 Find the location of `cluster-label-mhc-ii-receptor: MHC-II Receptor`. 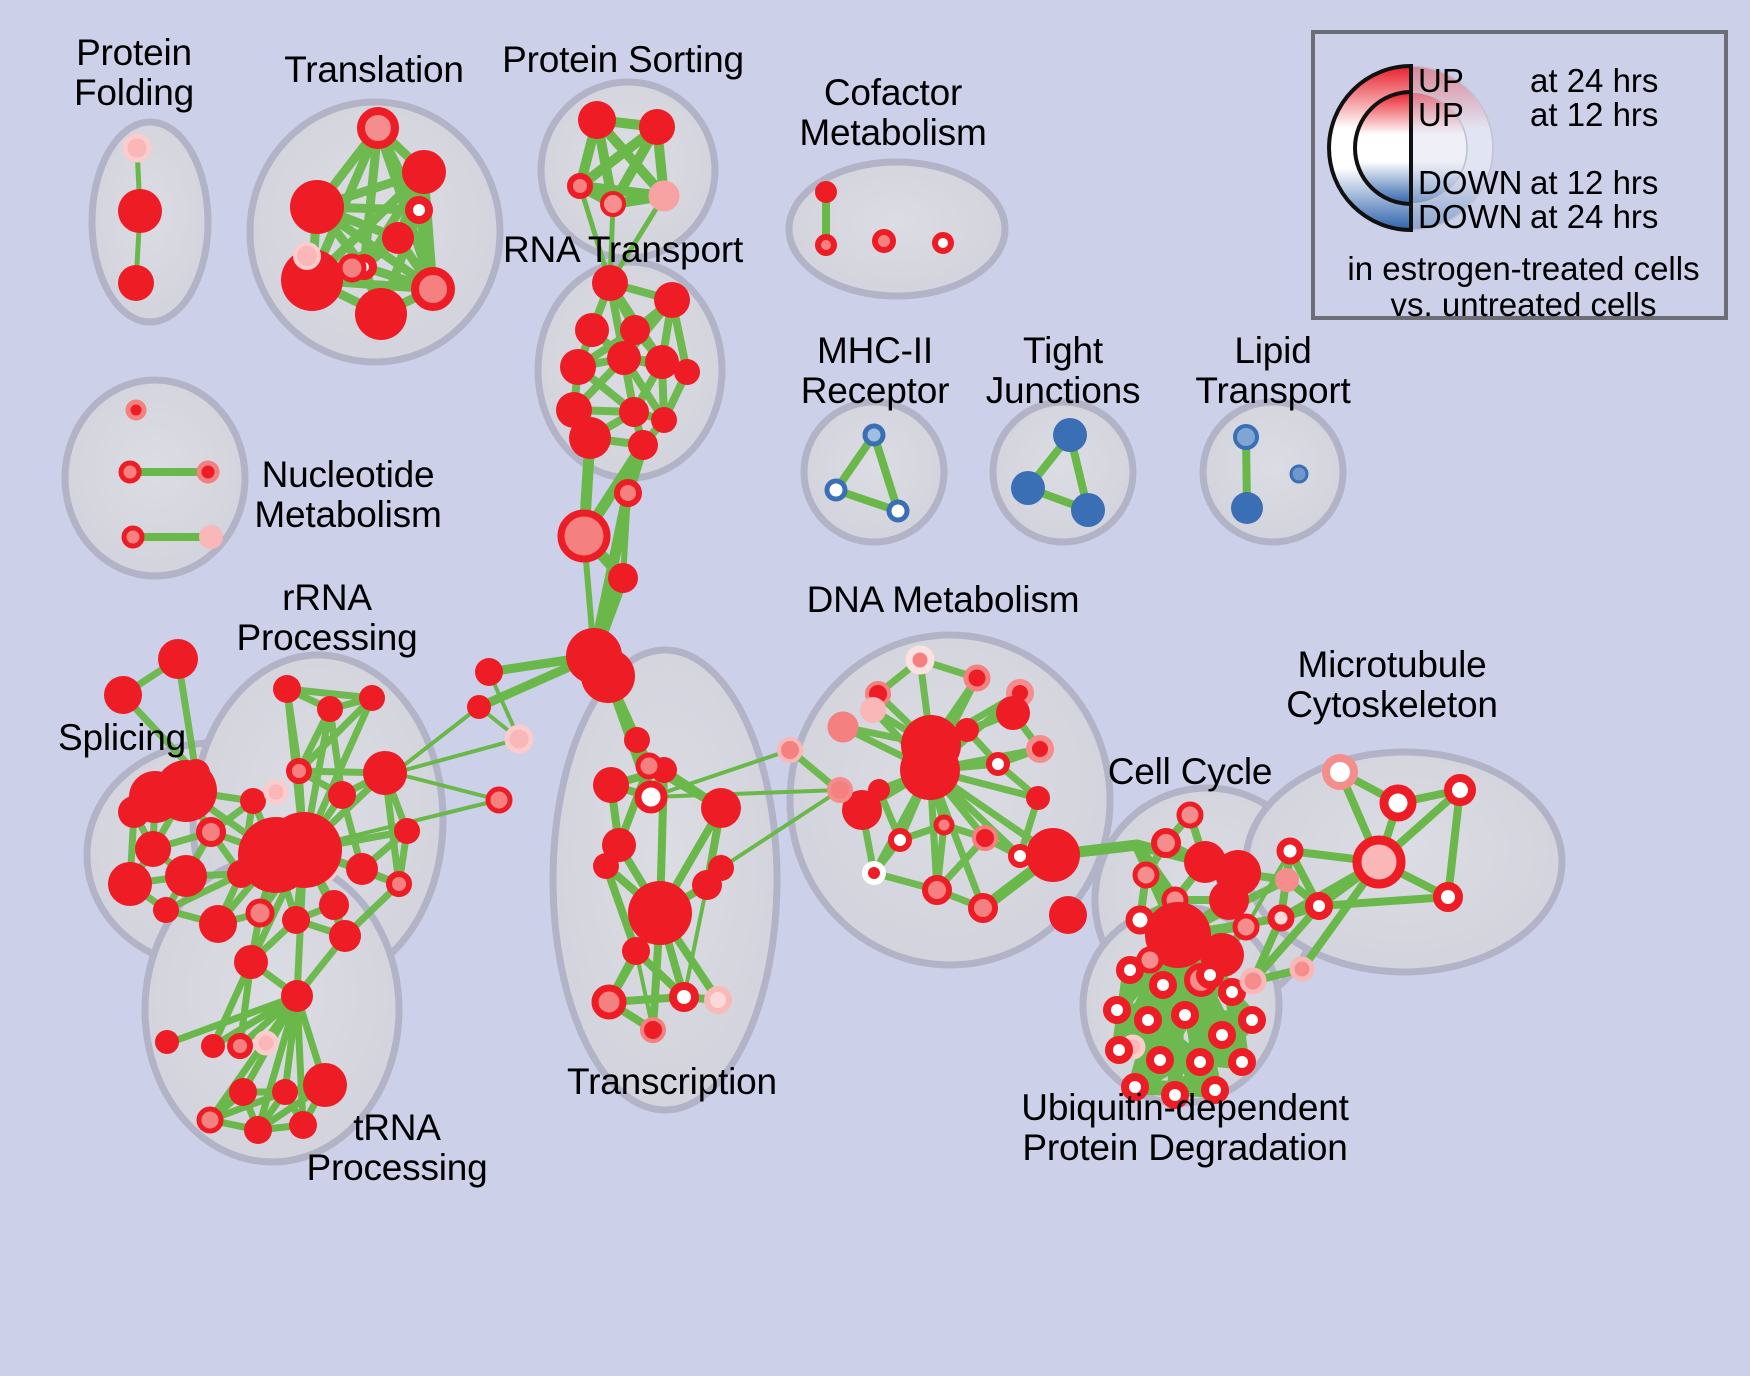

cluster-label-mhc-ii-receptor: MHC-II Receptor is located at coordinates (875, 370).